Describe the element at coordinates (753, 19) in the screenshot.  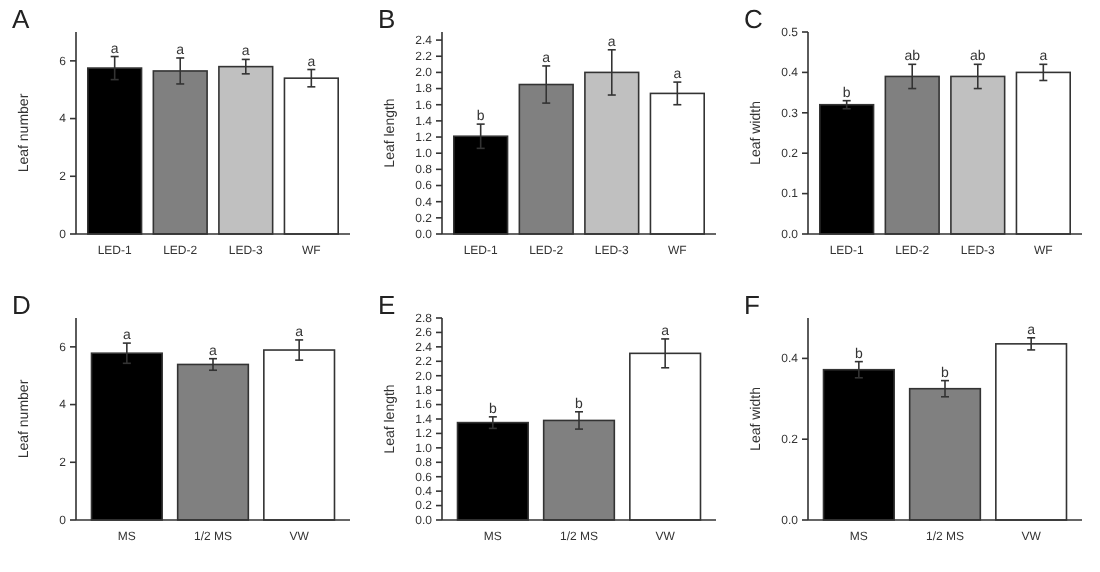
I see `chart-title: C` at that location.